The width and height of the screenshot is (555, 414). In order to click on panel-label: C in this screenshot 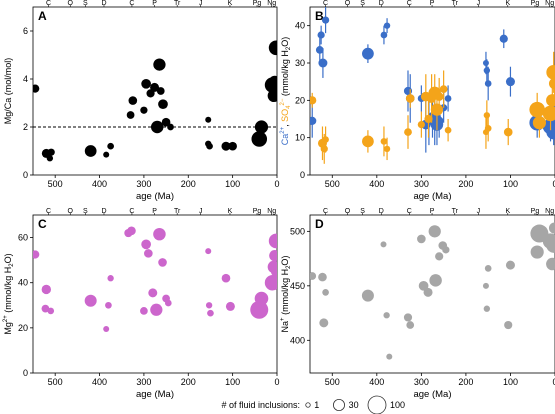, I will do `click(42, 224)`.